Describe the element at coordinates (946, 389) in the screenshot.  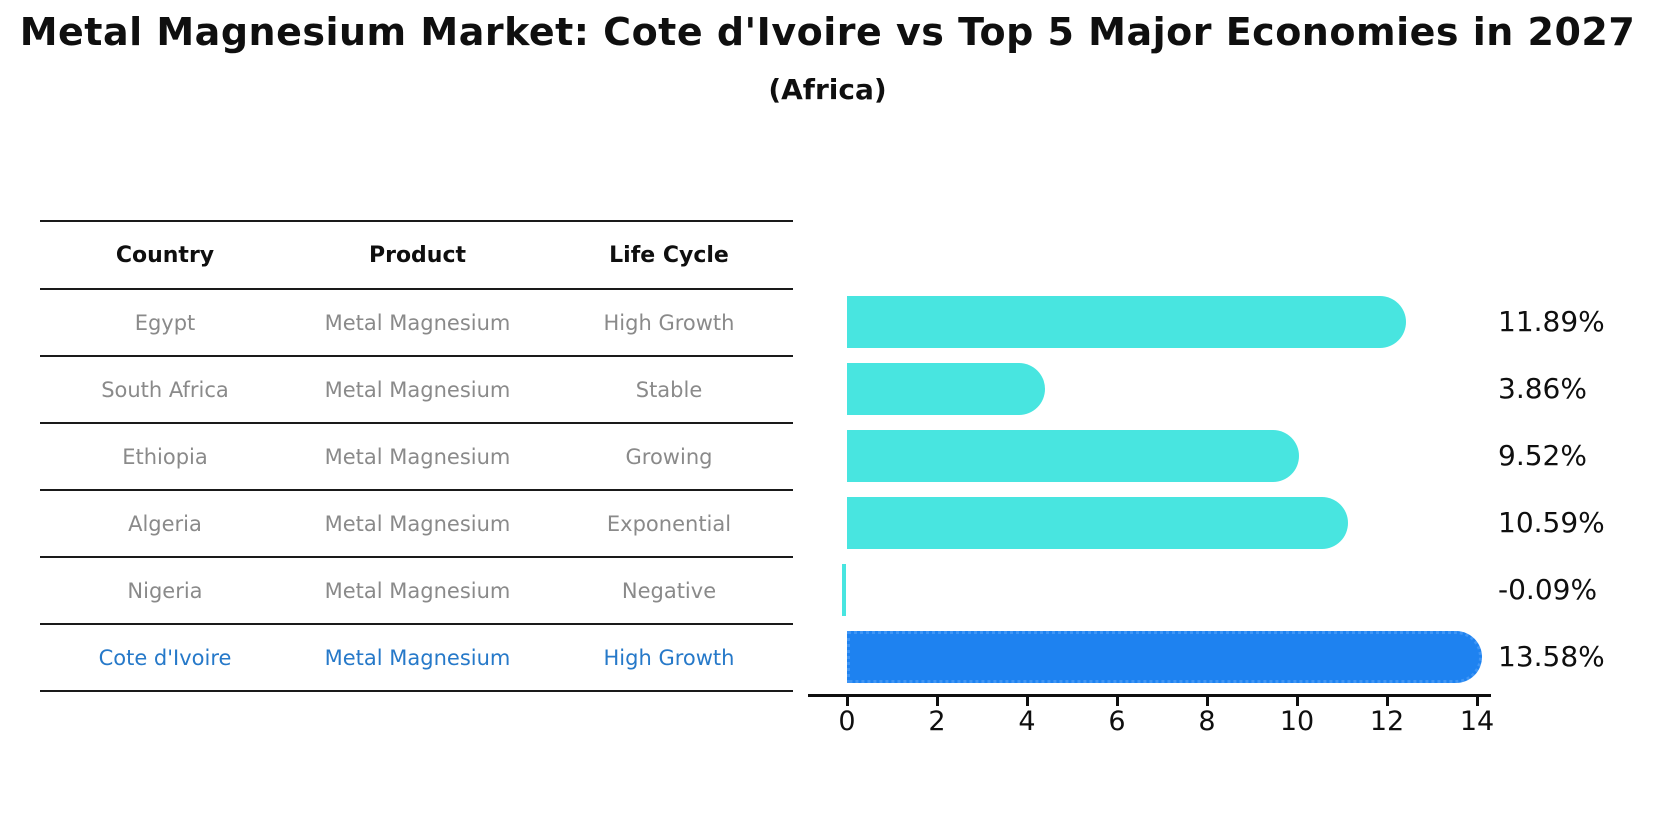
I see `bar-south-africa` at that location.